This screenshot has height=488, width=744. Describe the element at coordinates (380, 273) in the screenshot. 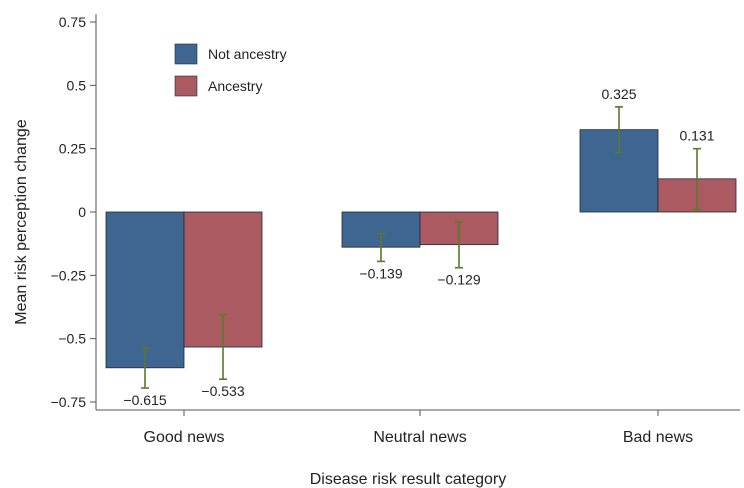

I see `data-label: −0.139` at that location.